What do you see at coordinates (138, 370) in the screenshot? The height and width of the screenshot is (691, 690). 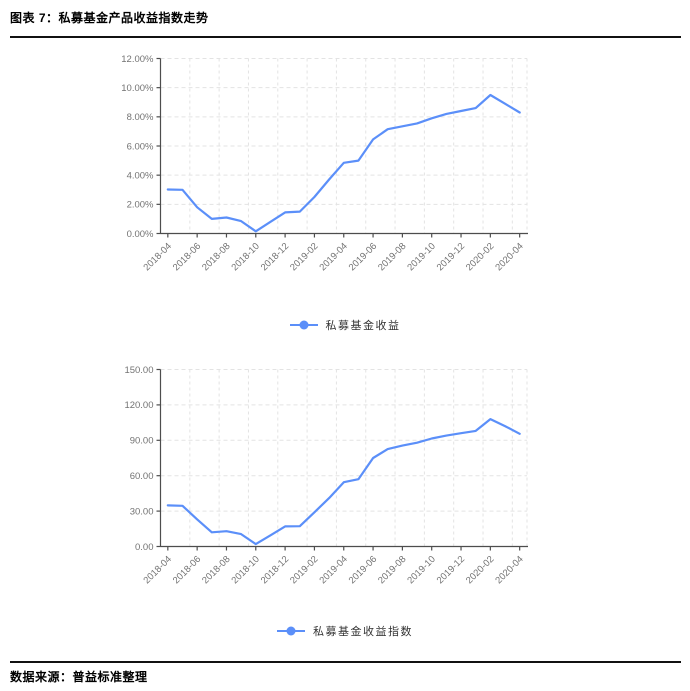 I see `svg-text: 150.00` at bounding box center [138, 370].